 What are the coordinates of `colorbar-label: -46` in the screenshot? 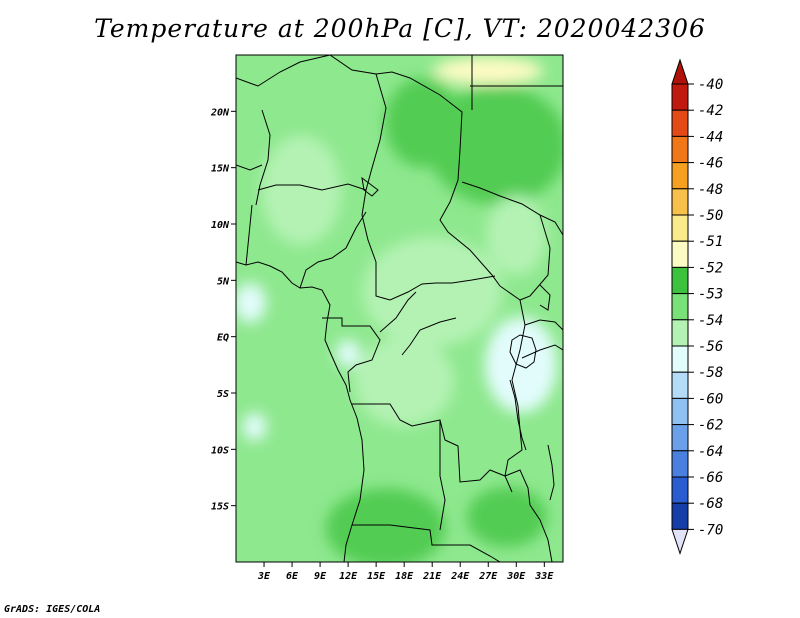 It's located at (710, 164).